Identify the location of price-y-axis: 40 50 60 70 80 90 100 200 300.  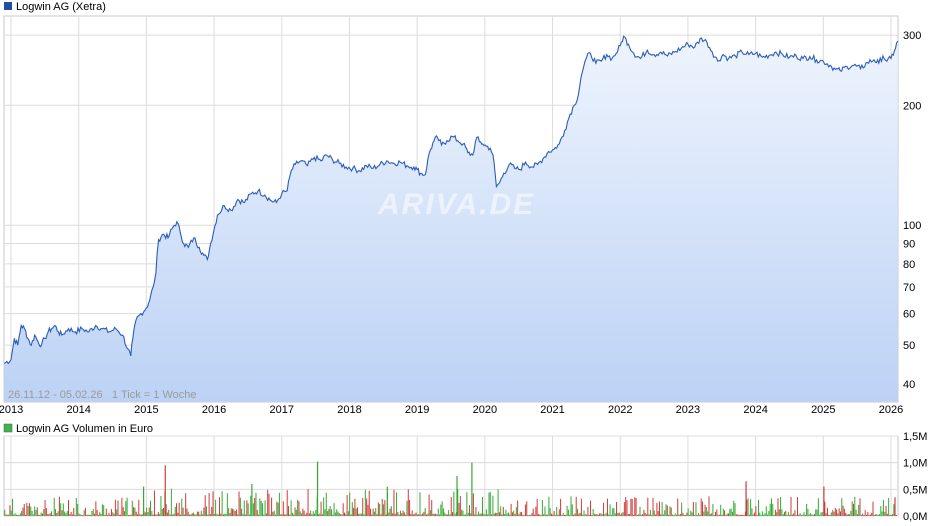
(912, 210).